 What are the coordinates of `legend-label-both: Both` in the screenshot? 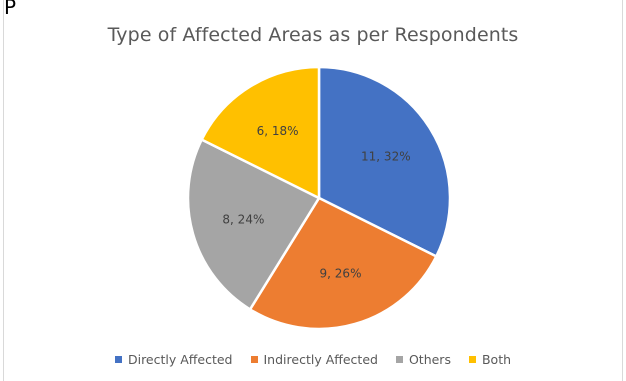 It's located at (496, 359).